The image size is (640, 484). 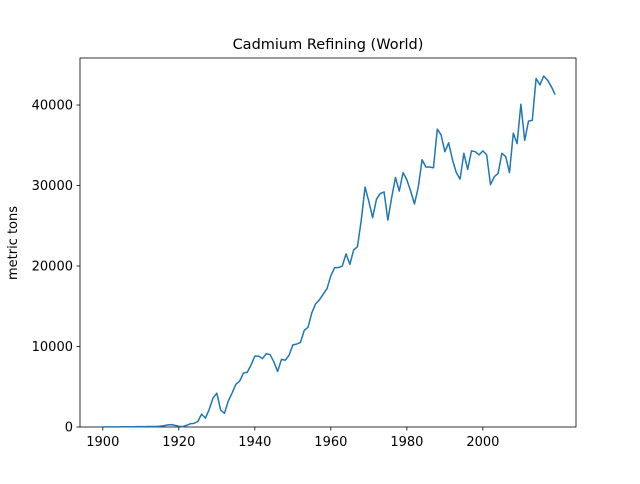 What do you see at coordinates (482, 442) in the screenshot?
I see `x-tick-label: 2000` at bounding box center [482, 442].